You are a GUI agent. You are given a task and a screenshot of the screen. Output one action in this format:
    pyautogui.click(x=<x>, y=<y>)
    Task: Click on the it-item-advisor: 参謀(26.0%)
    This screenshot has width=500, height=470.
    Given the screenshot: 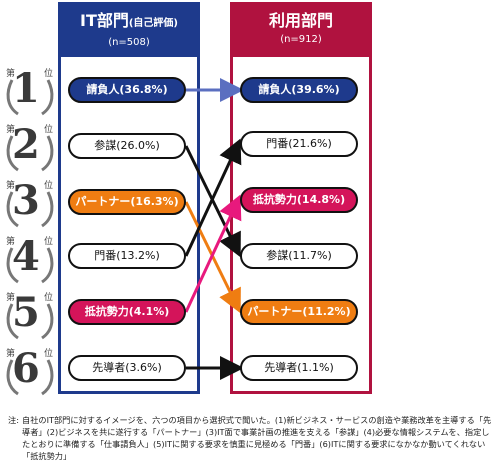 What is the action you would take?
    pyautogui.click(x=127, y=146)
    